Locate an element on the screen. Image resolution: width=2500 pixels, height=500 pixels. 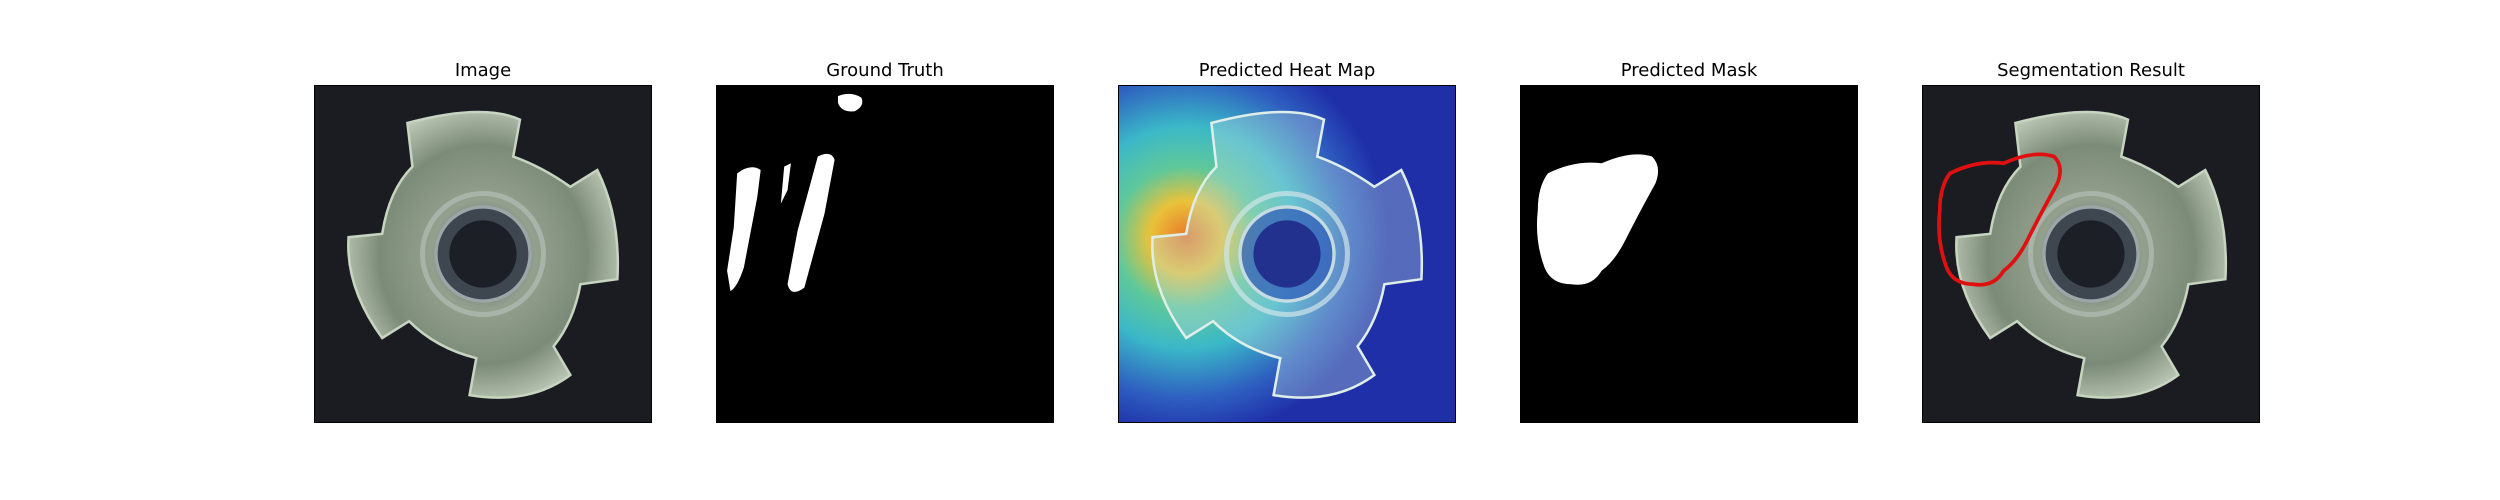
segmentation-frame is located at coordinates (2091, 254).